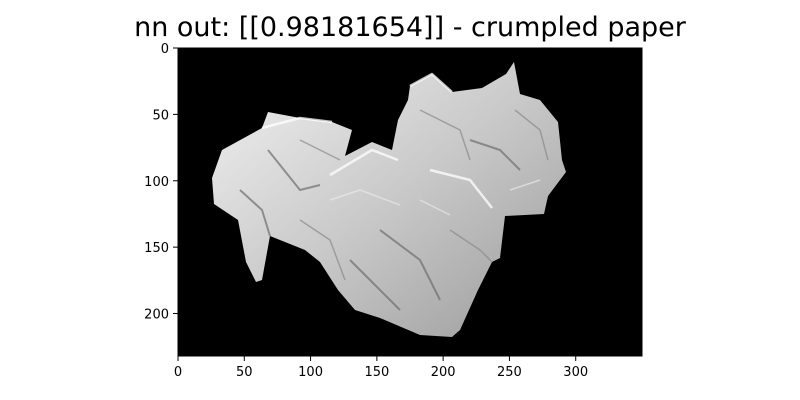 This screenshot has width=800, height=400. Describe the element at coordinates (156, 315) in the screenshot. I see `y-tick-label: 200` at that location.